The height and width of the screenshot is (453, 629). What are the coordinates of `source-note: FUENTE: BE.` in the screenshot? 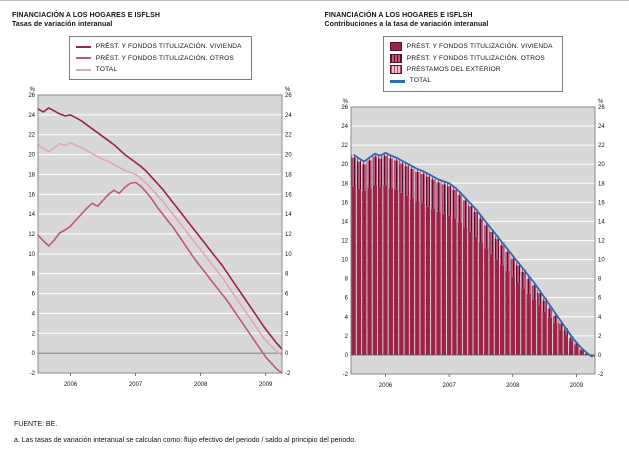 It's located at (36, 424).